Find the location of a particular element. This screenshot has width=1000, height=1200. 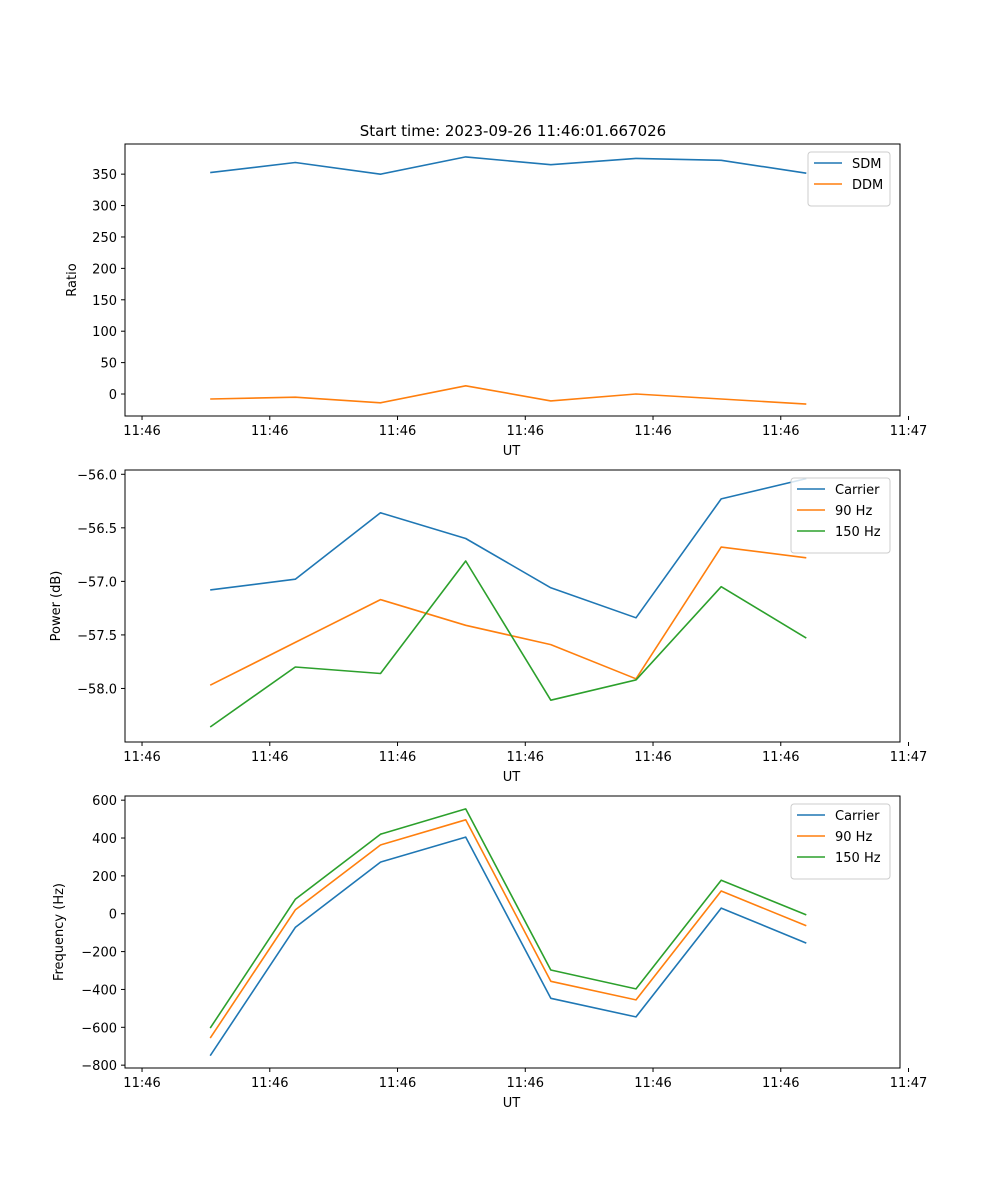

y-axis-label: Ratio is located at coordinates (72, 279).